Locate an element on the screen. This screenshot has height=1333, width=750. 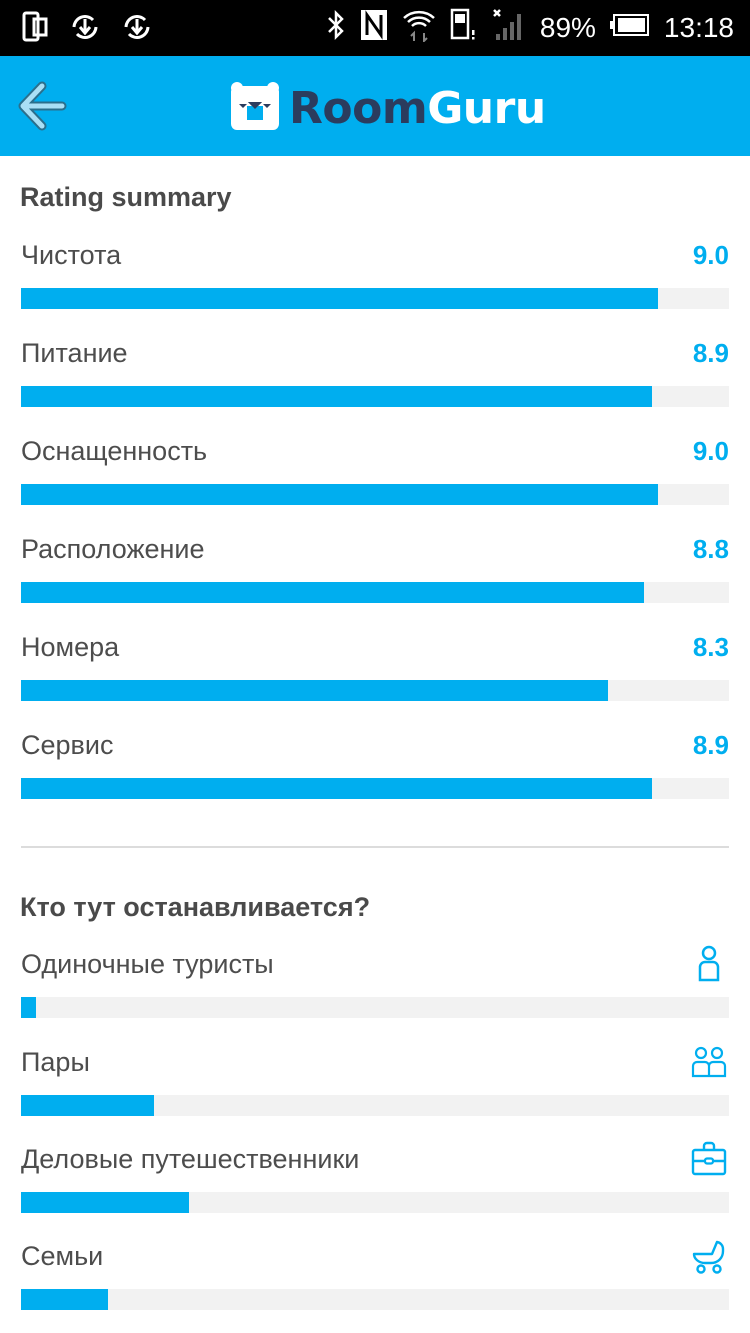
signal-no-data-icon is located at coordinates (509, 27).